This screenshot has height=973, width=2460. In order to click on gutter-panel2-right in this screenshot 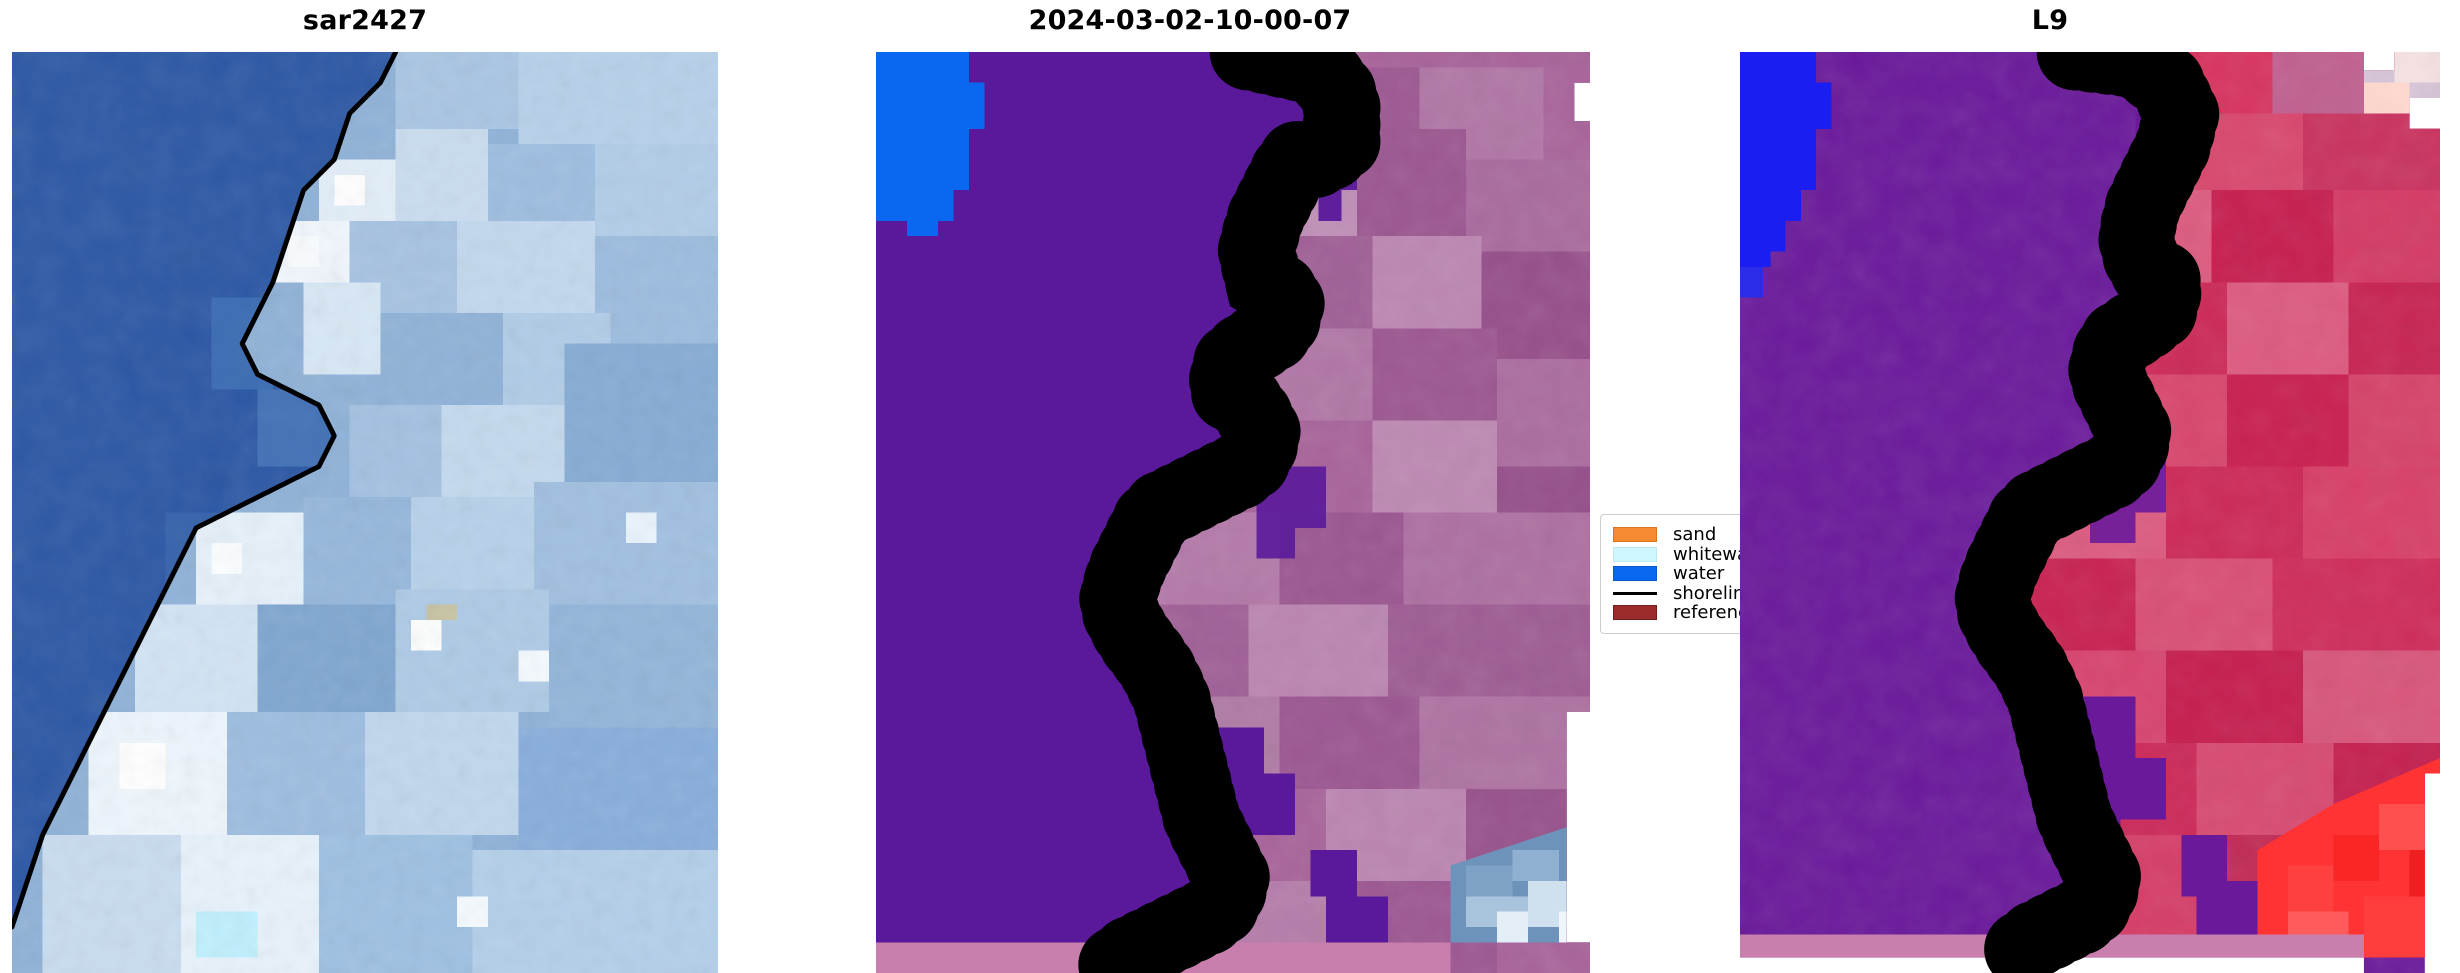, I will do `click(1598, 486)`.